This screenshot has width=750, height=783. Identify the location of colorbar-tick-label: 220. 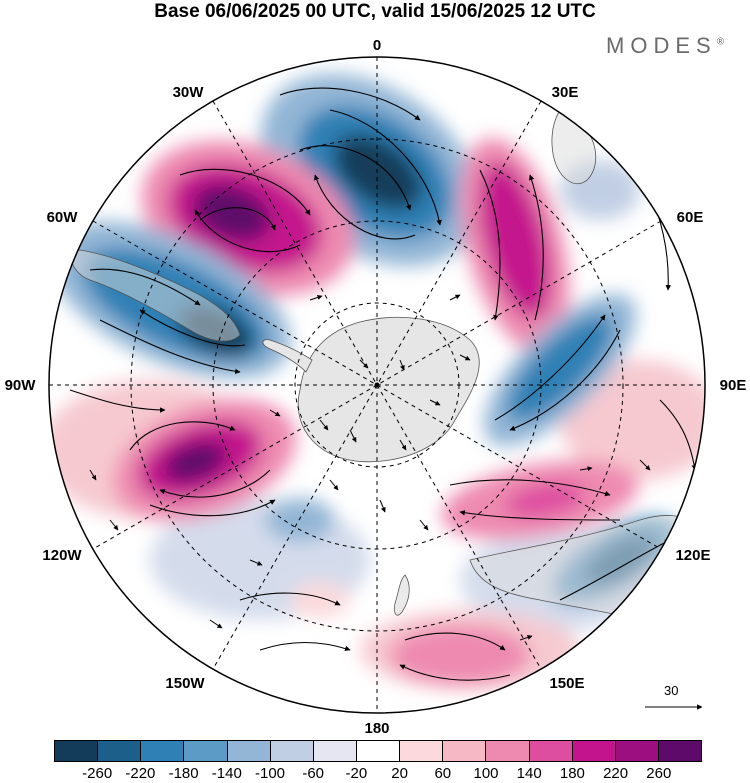
(616, 773).